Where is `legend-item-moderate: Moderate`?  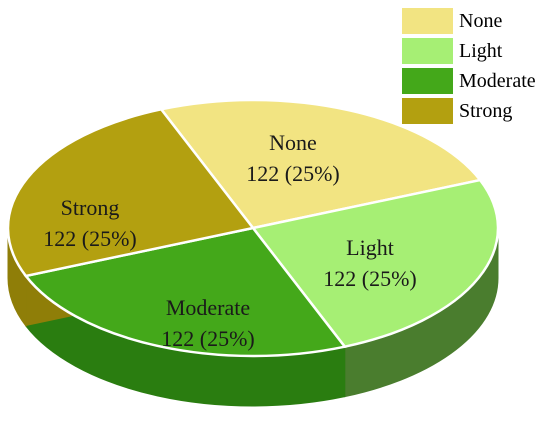 legend-item-moderate: Moderate is located at coordinates (469, 81).